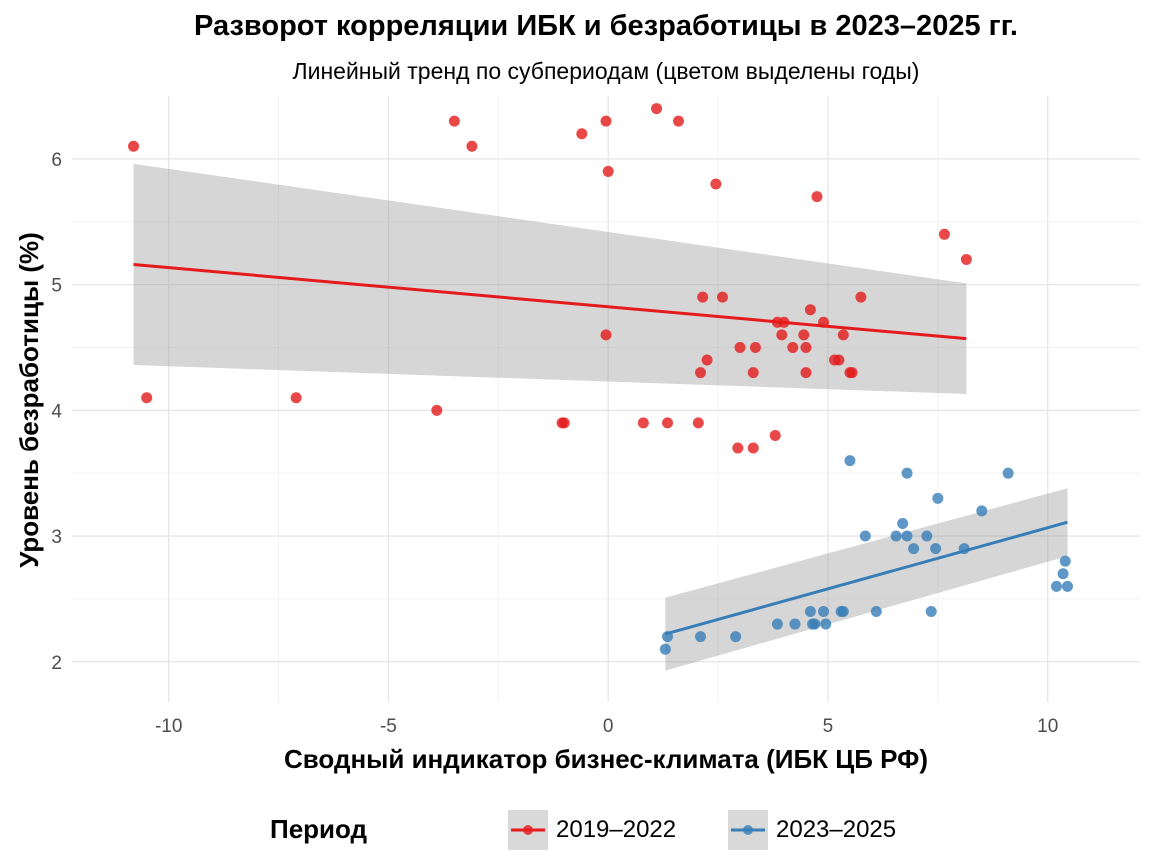  I want to click on x-tick-label: -10, so click(168, 726).